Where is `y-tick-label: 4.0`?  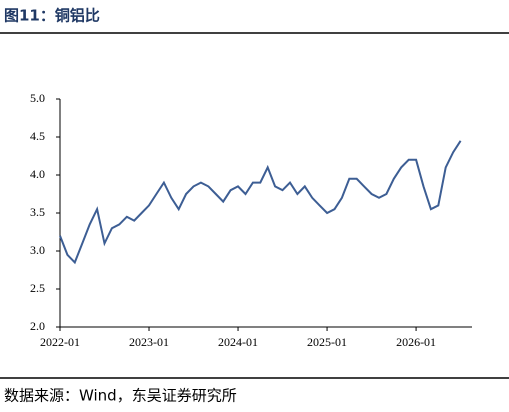 y-tick-label: 4.0 is located at coordinates (37, 174).